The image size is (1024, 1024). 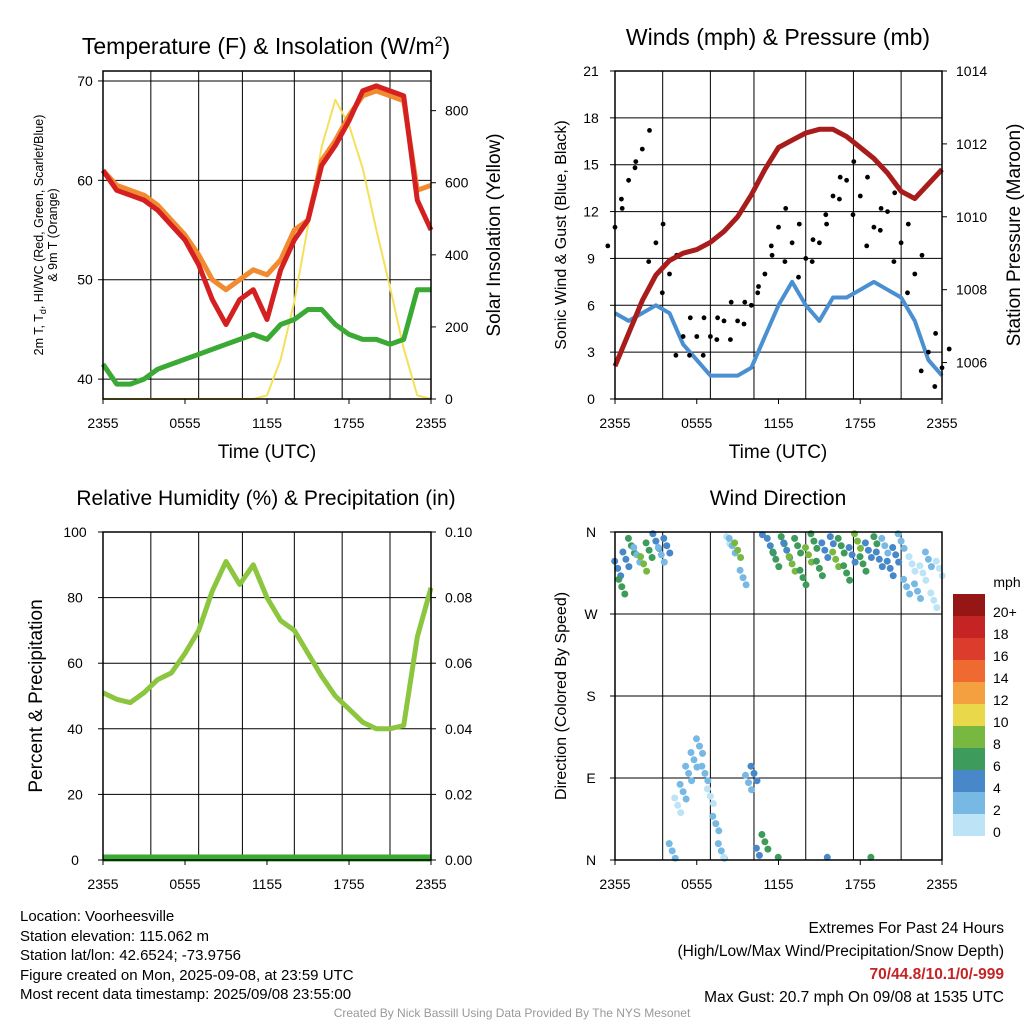 I want to click on legend-label: 8, so click(x=997, y=744).